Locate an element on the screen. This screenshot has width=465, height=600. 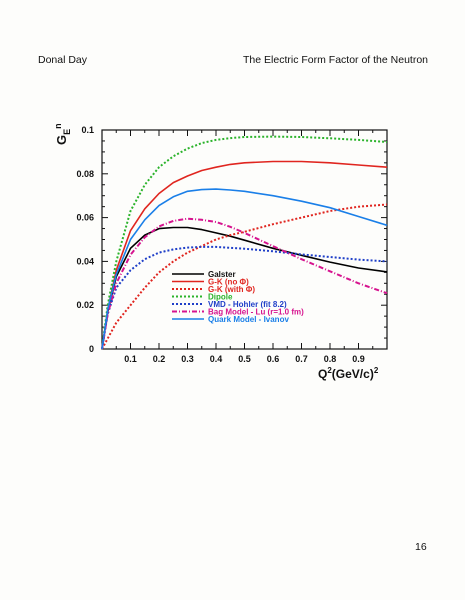
y-tick-label: 0.04 is located at coordinates (85, 261).